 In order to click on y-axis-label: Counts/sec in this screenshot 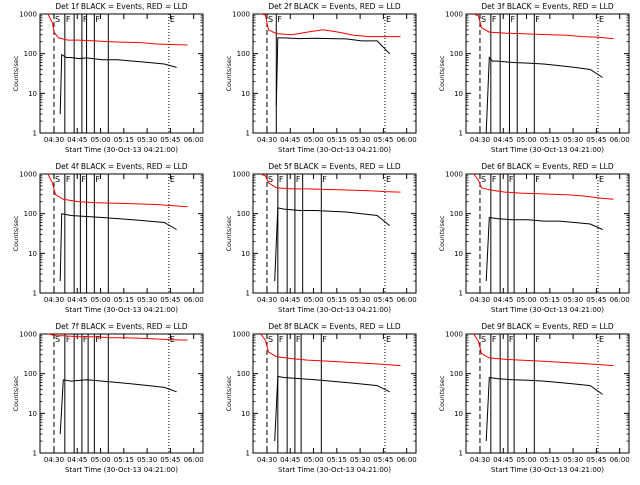, I will do `click(229, 73)`.